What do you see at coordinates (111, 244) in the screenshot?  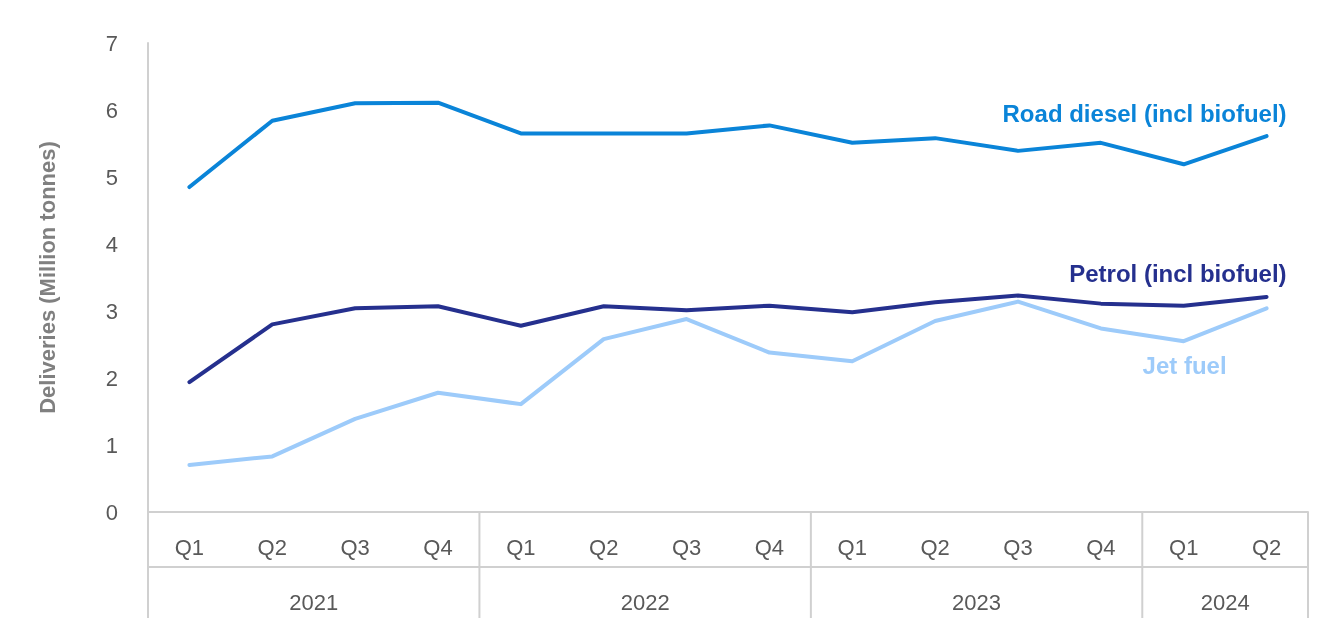 I see `y-tick-label: 4` at bounding box center [111, 244].